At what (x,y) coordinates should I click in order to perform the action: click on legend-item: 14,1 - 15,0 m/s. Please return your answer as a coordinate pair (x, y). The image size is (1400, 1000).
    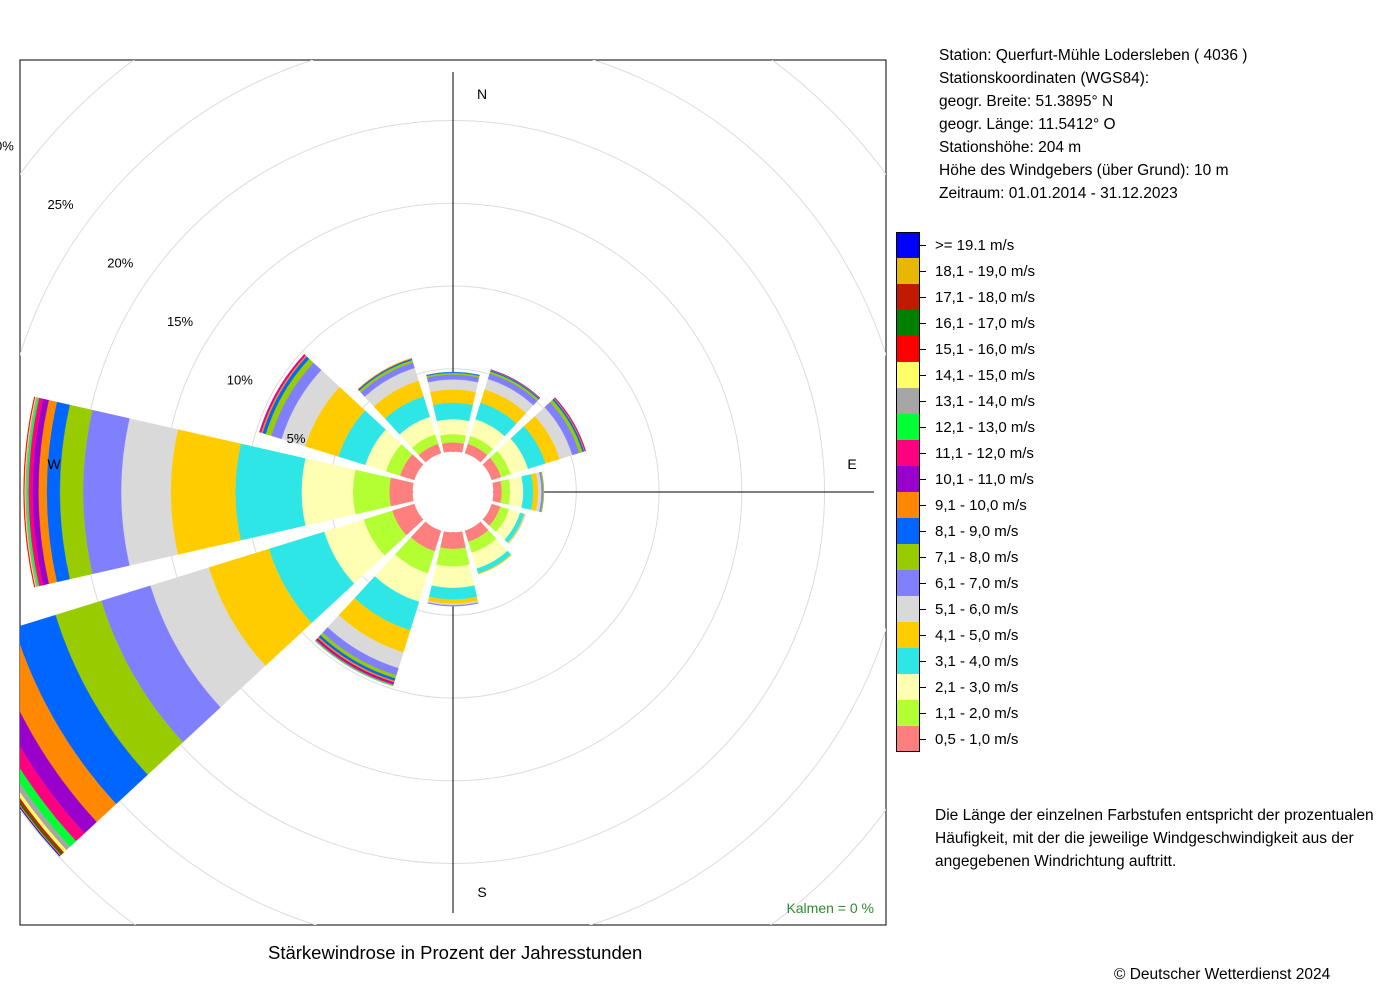
    Looking at the image, I should click on (996, 375).